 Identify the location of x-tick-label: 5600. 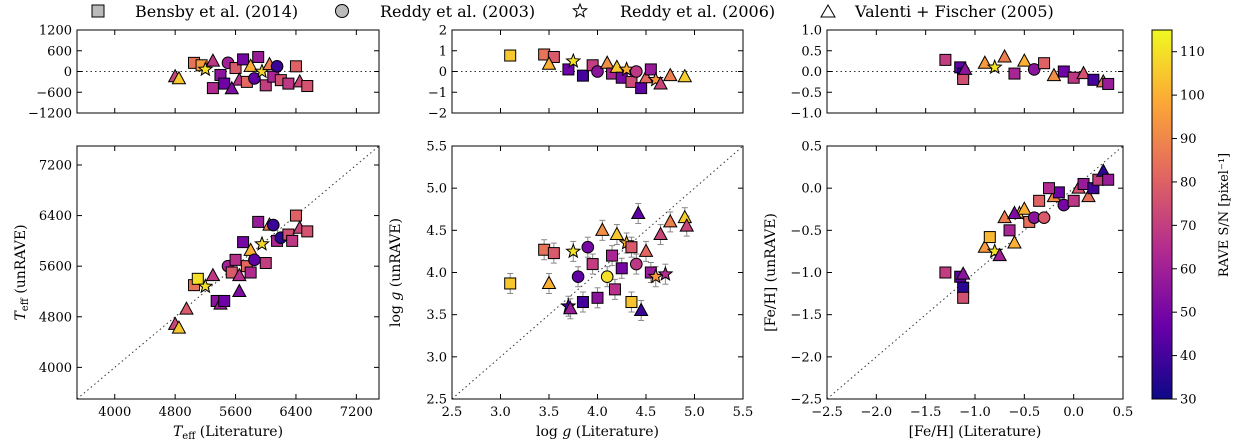
(235, 412).